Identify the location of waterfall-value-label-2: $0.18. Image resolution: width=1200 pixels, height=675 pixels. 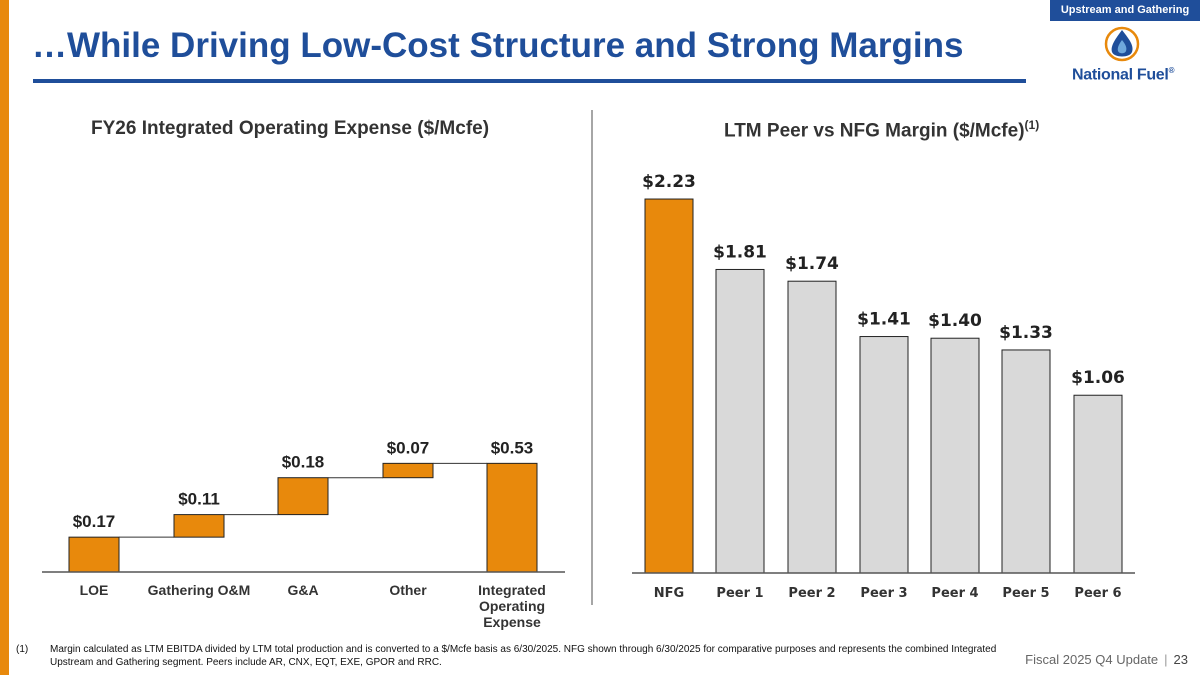
(303, 462).